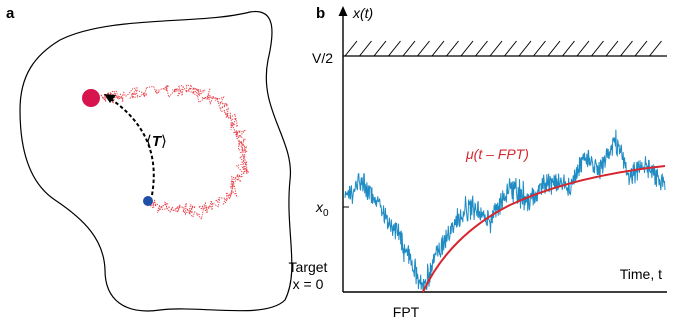 This screenshot has width=673, height=325. Describe the element at coordinates (308, 267) in the screenshot. I see `target-label-line1: Target` at that location.